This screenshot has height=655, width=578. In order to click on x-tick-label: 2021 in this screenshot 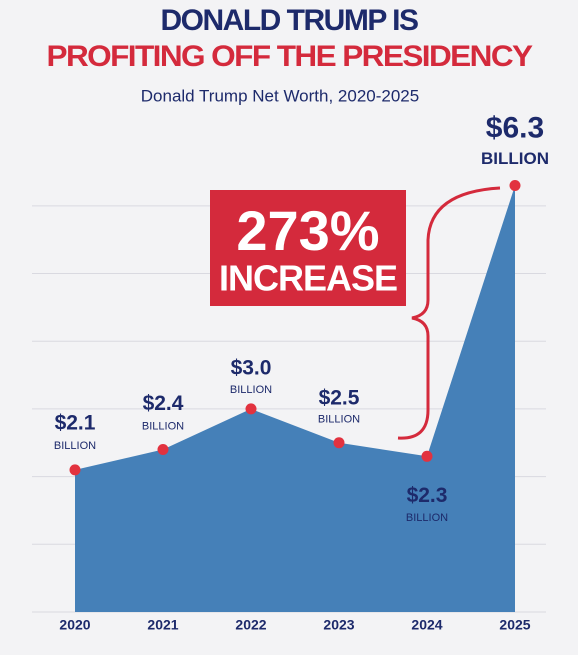, I will do `click(162, 625)`.